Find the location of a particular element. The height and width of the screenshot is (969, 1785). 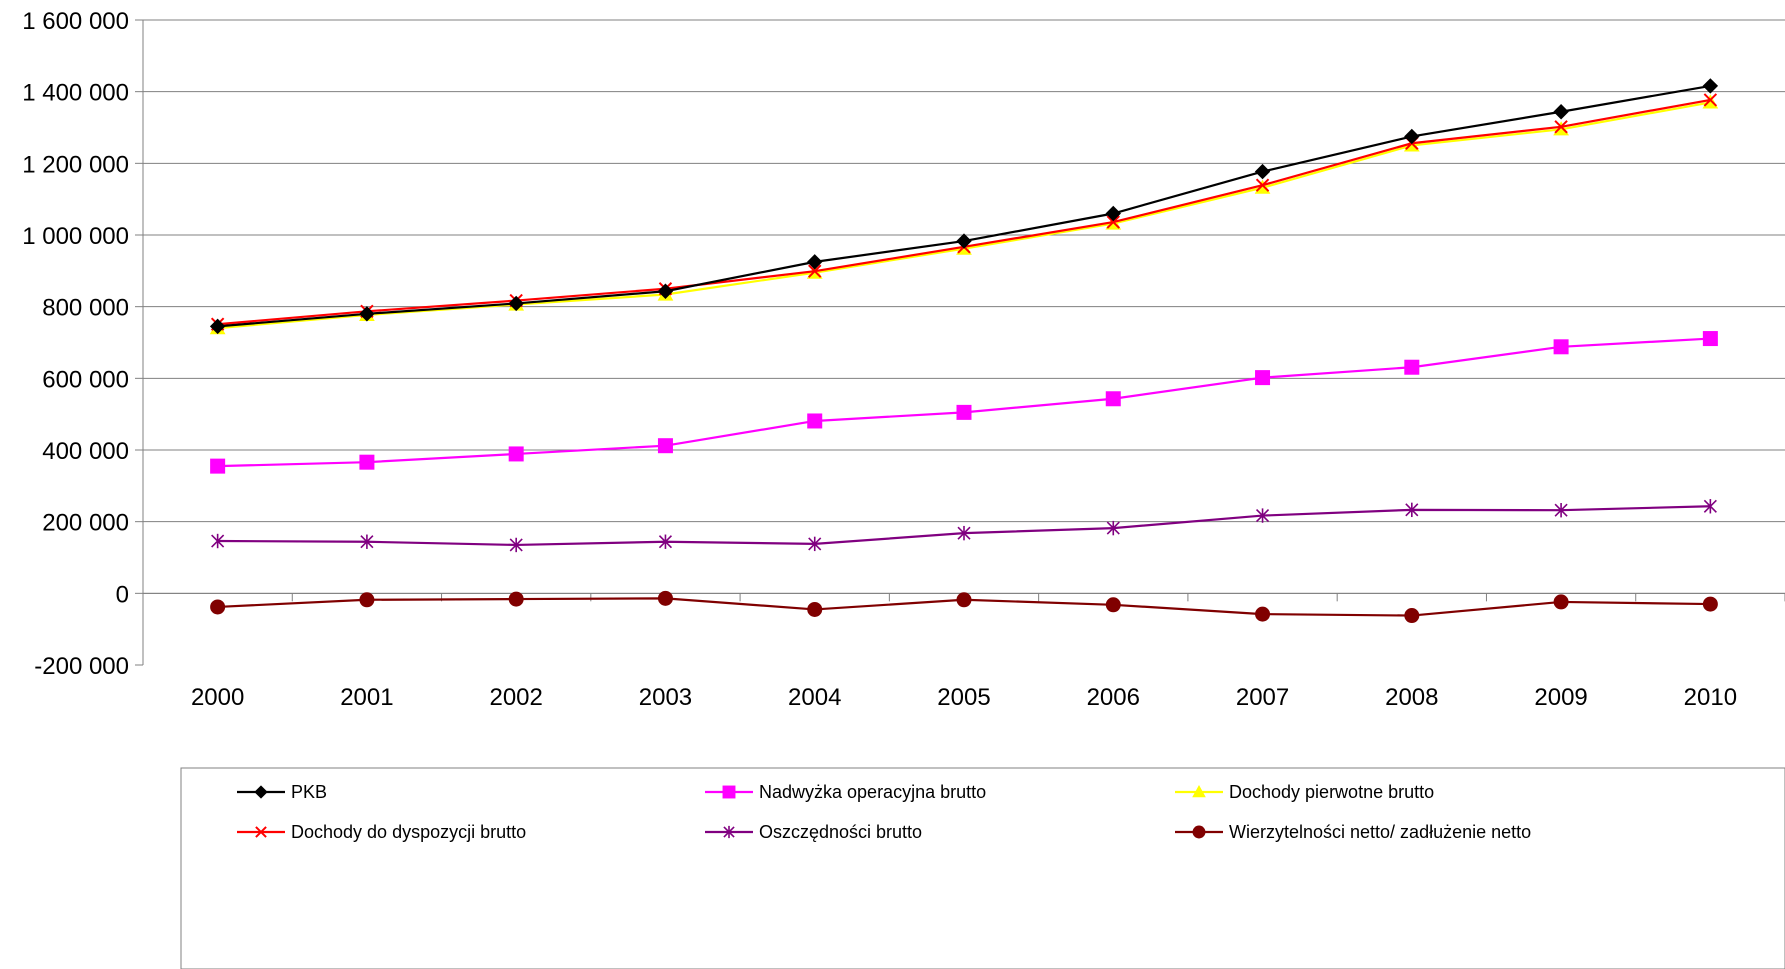

y-tick-label: 1 600 000 is located at coordinates (75, 21).